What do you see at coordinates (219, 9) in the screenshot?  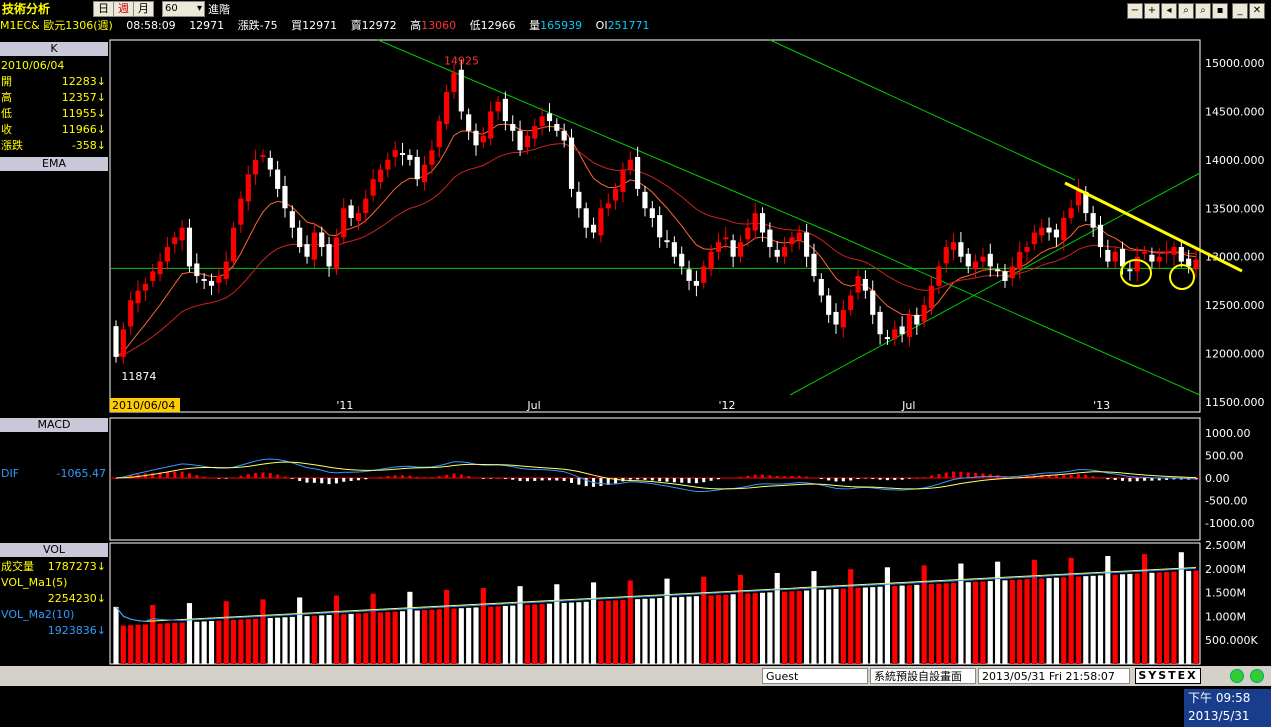 I see `advanced-button: 進階` at bounding box center [219, 9].